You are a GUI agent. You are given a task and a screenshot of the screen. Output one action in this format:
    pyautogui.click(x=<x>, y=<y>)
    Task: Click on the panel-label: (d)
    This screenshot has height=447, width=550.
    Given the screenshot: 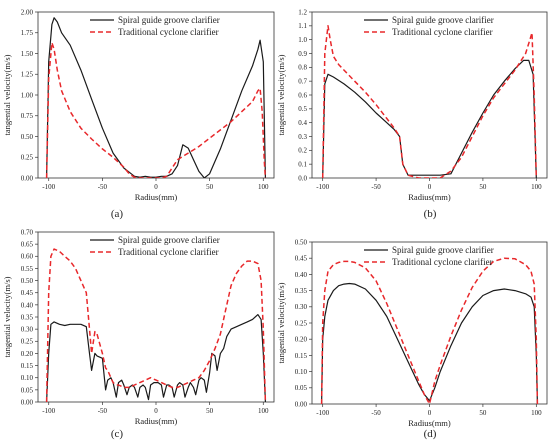 What is the action you would take?
    pyautogui.click(x=430, y=434)
    